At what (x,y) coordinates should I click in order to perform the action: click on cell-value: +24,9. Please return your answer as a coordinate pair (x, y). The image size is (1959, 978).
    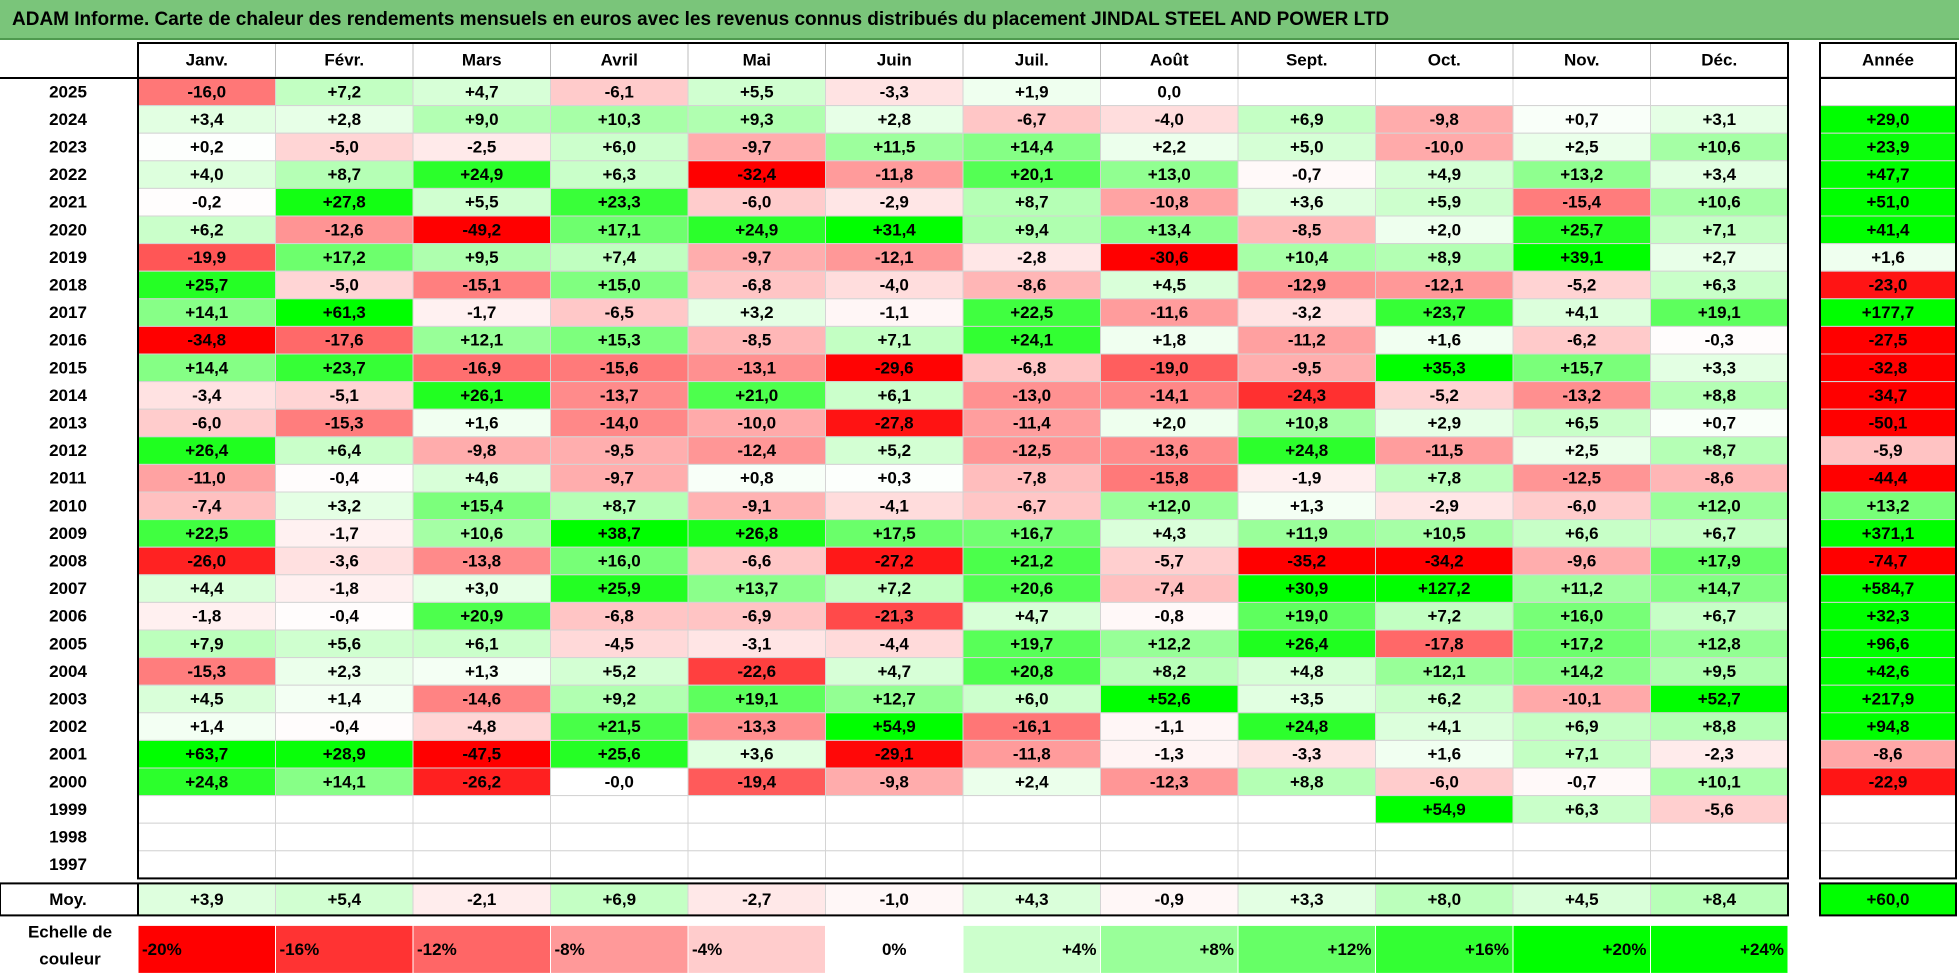
    Looking at the image, I should click on (756, 229).